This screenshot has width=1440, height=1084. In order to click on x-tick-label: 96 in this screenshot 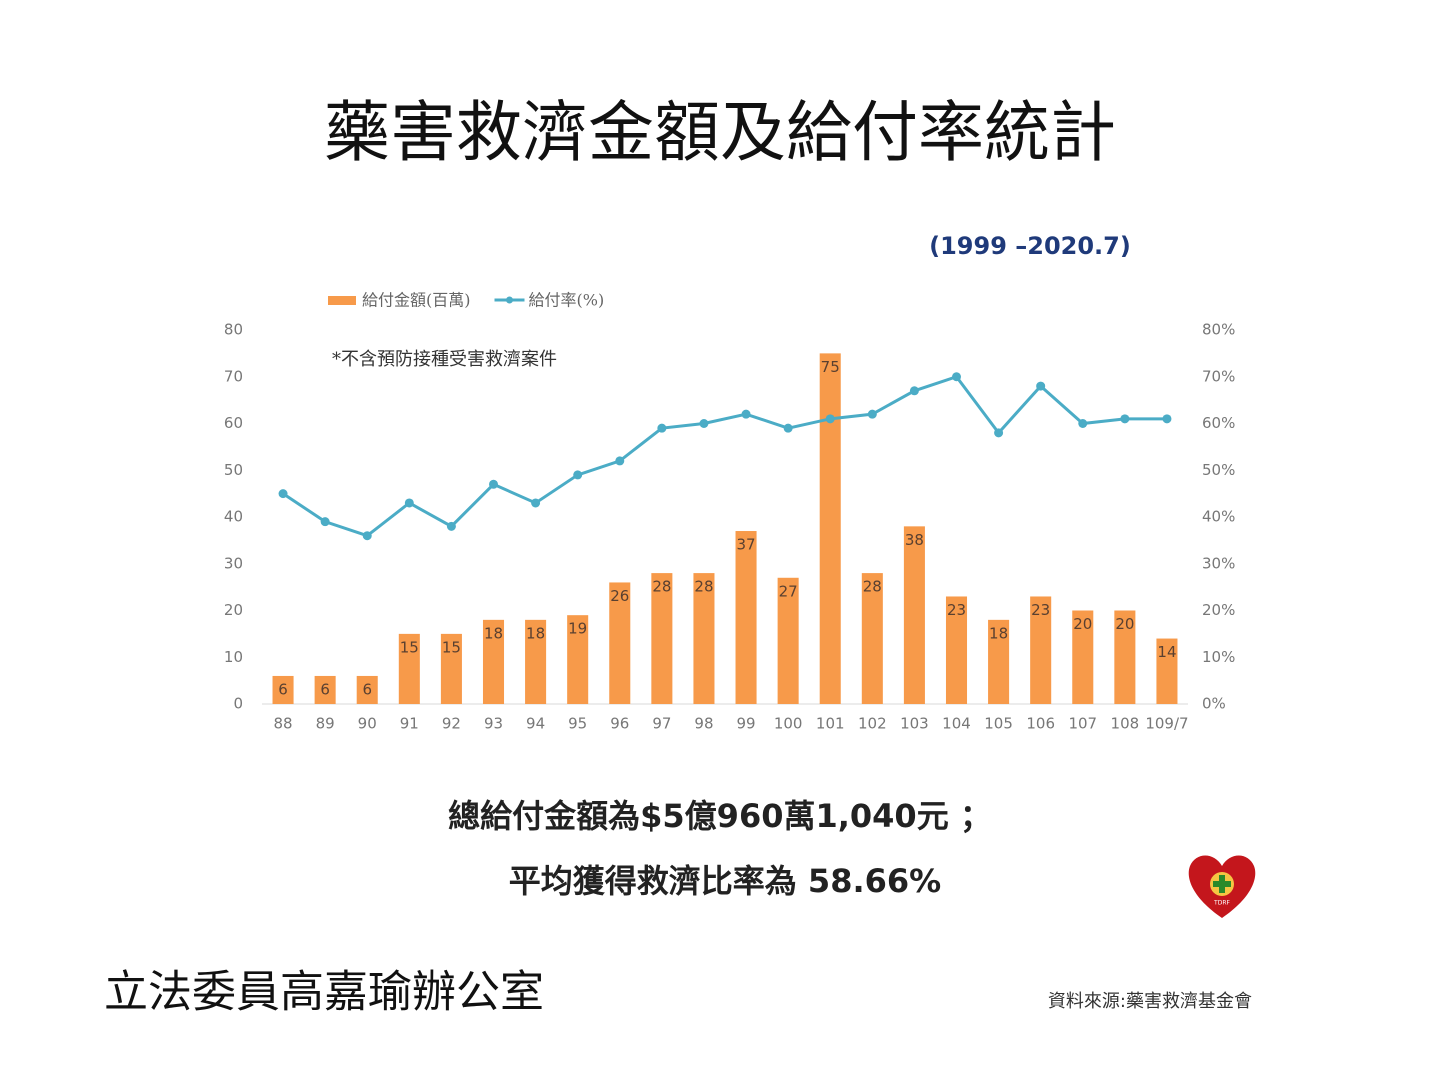, I will do `click(619, 724)`.